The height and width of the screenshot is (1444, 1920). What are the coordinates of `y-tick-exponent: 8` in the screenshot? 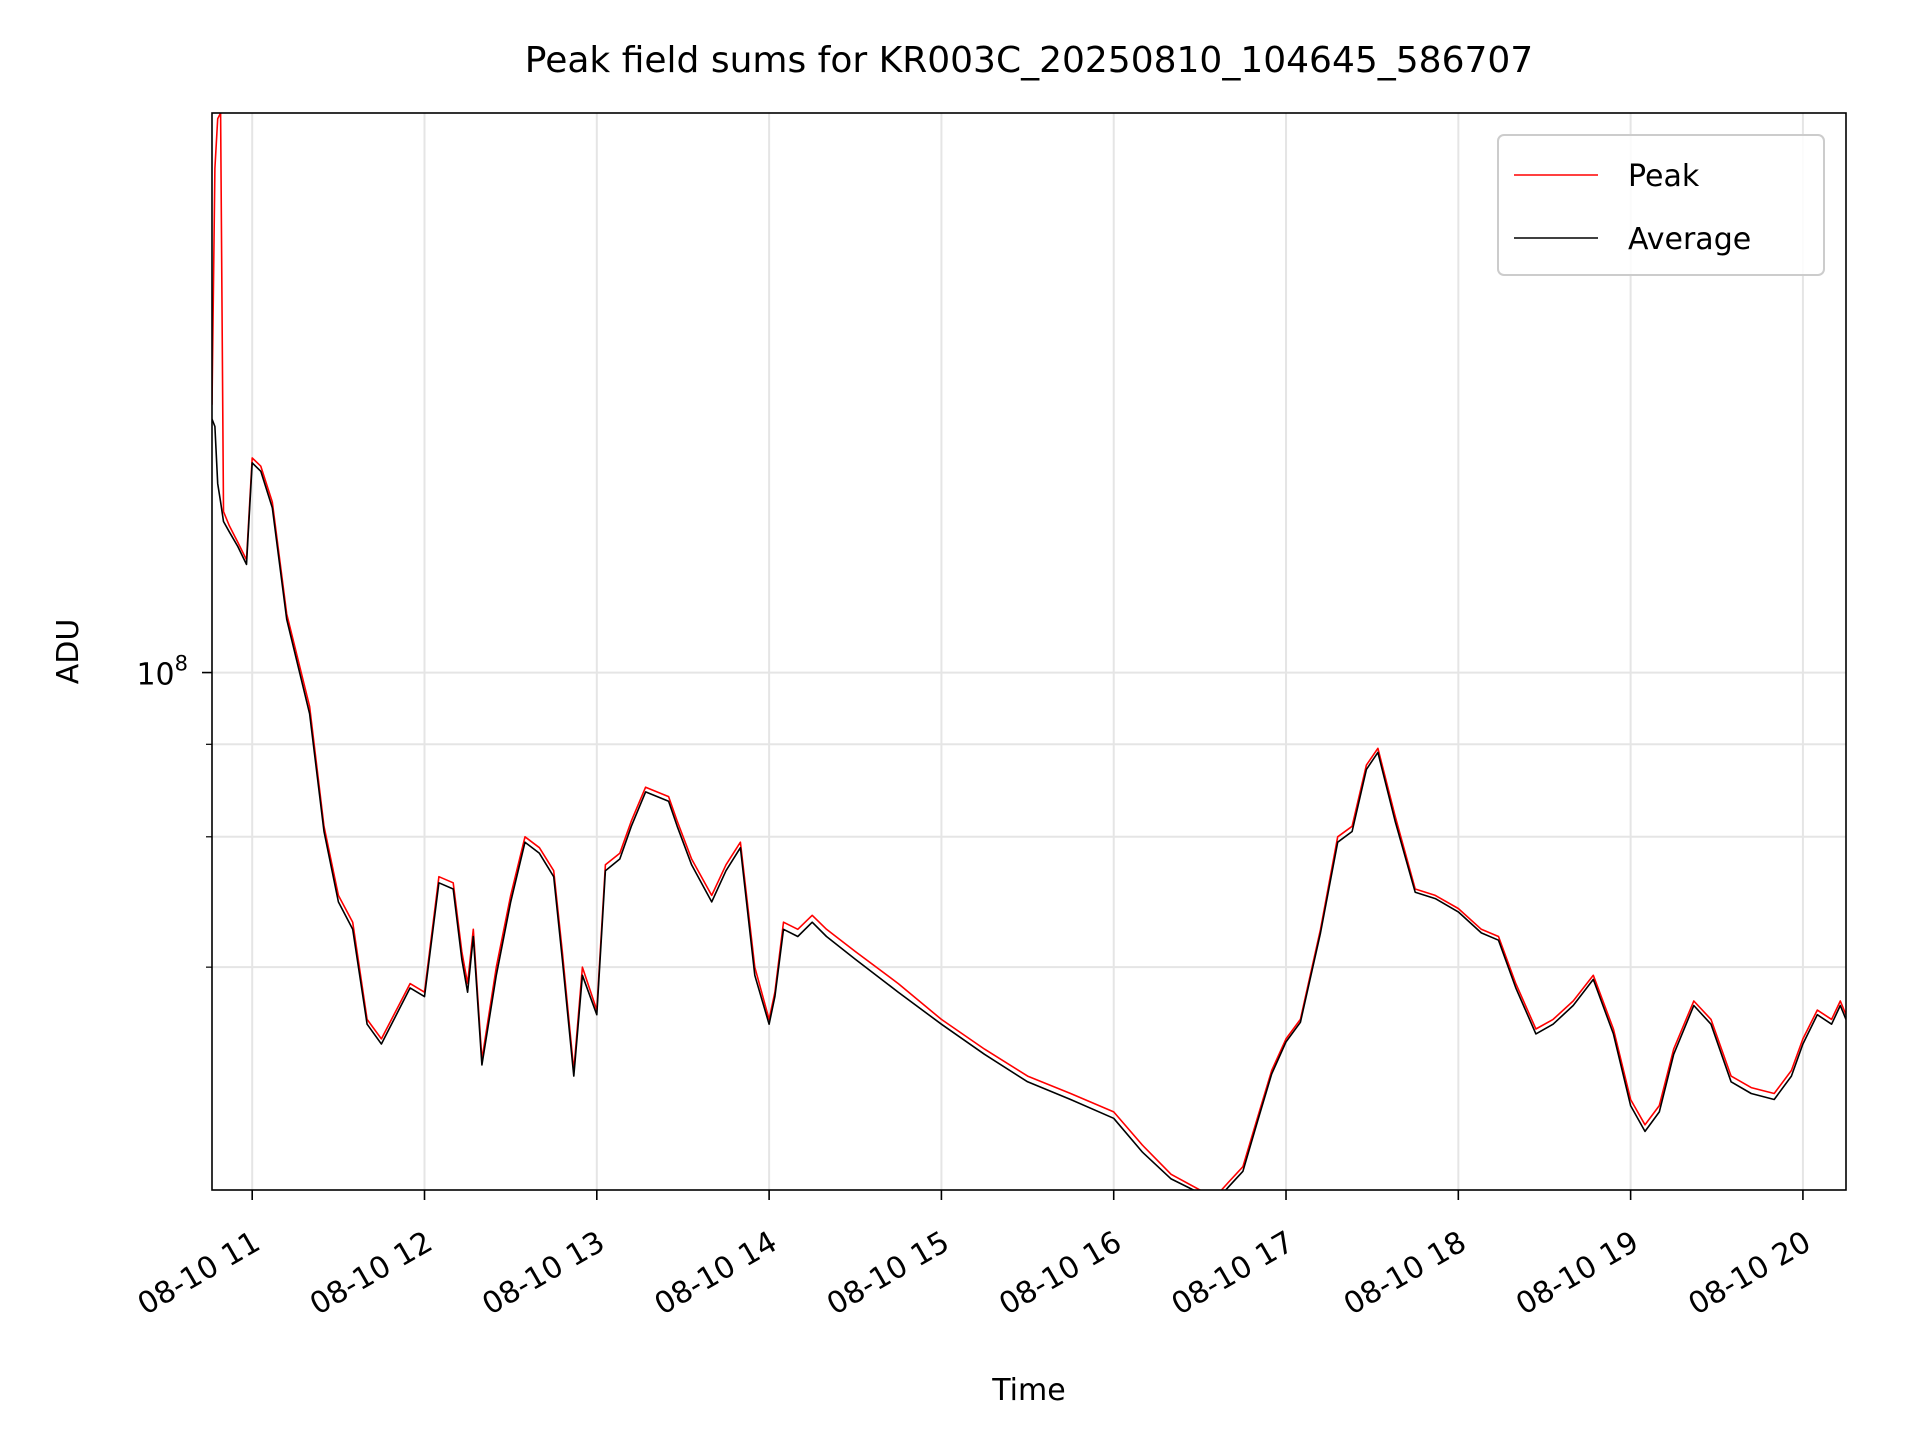 It's located at (181, 664).